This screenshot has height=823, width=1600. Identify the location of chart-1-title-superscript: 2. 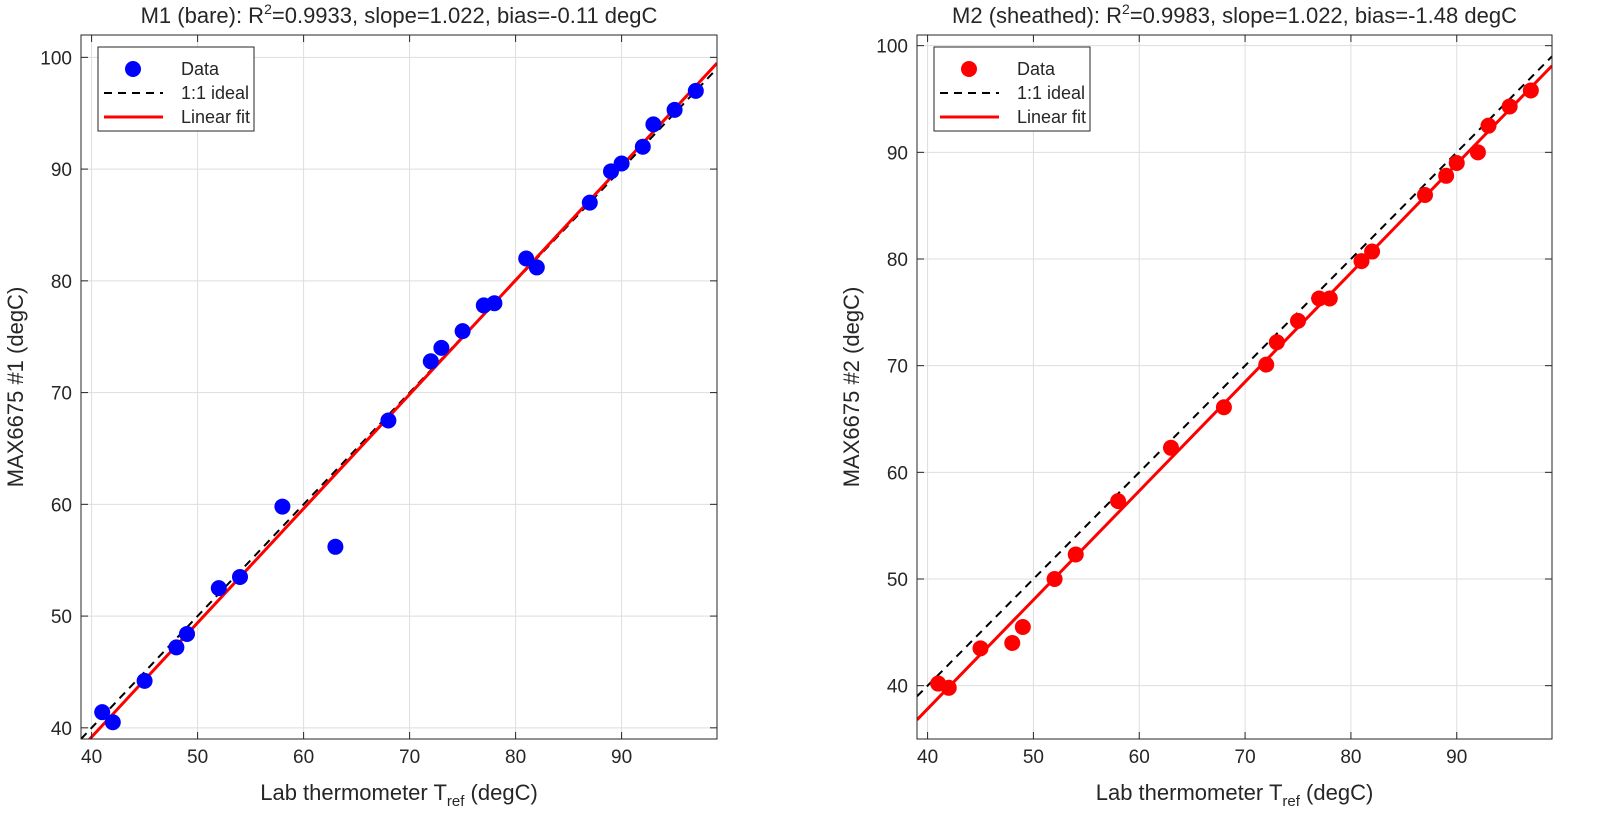
(268, 9).